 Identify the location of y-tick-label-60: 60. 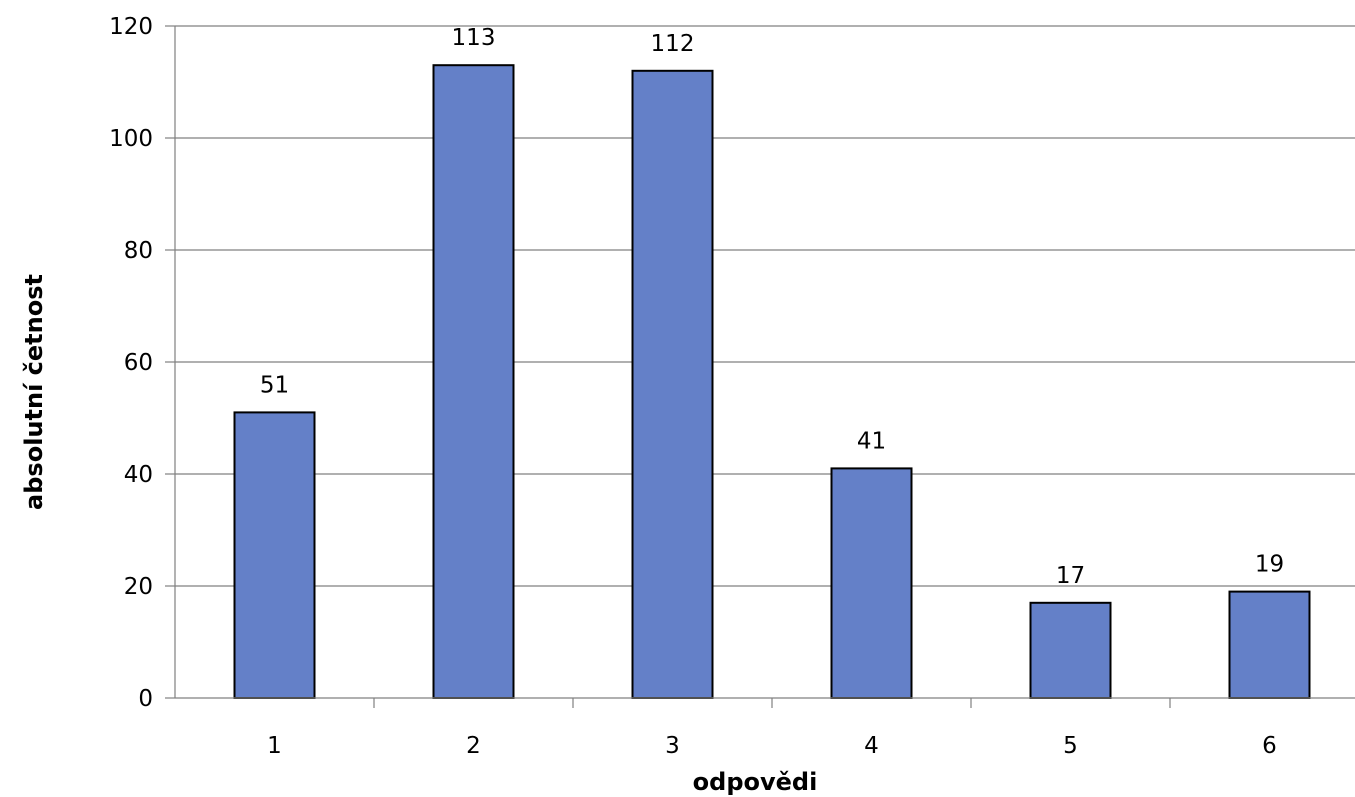
(138, 363).